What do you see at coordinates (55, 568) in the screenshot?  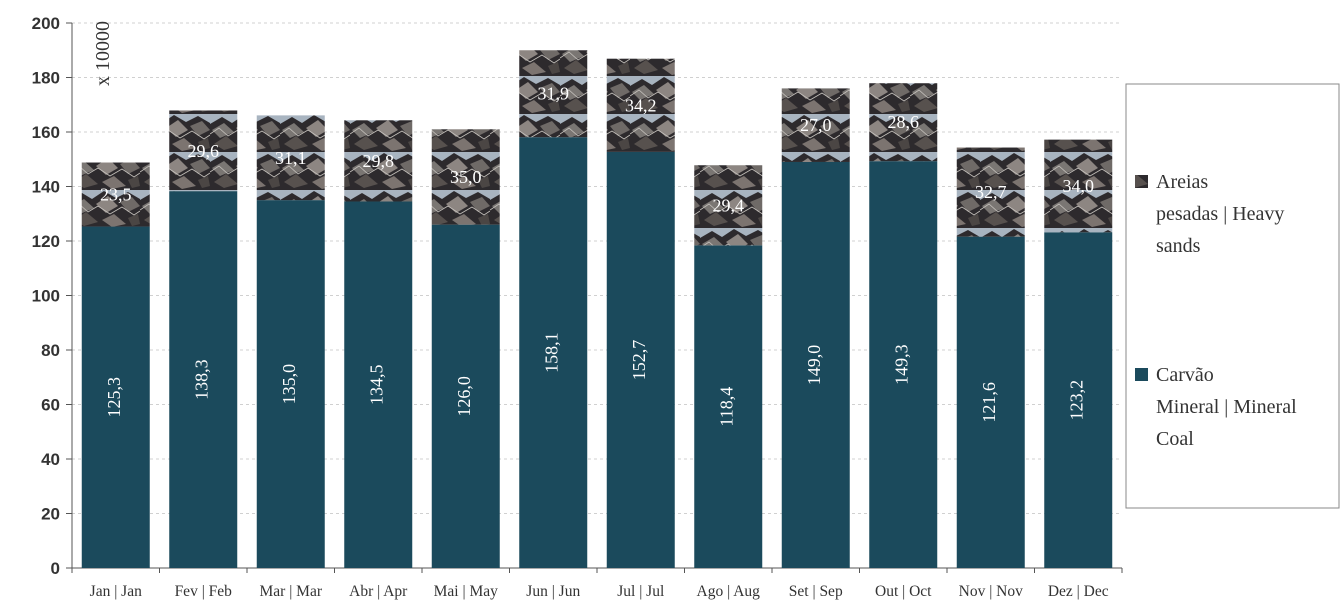 I see `y-tick-label: 0` at bounding box center [55, 568].